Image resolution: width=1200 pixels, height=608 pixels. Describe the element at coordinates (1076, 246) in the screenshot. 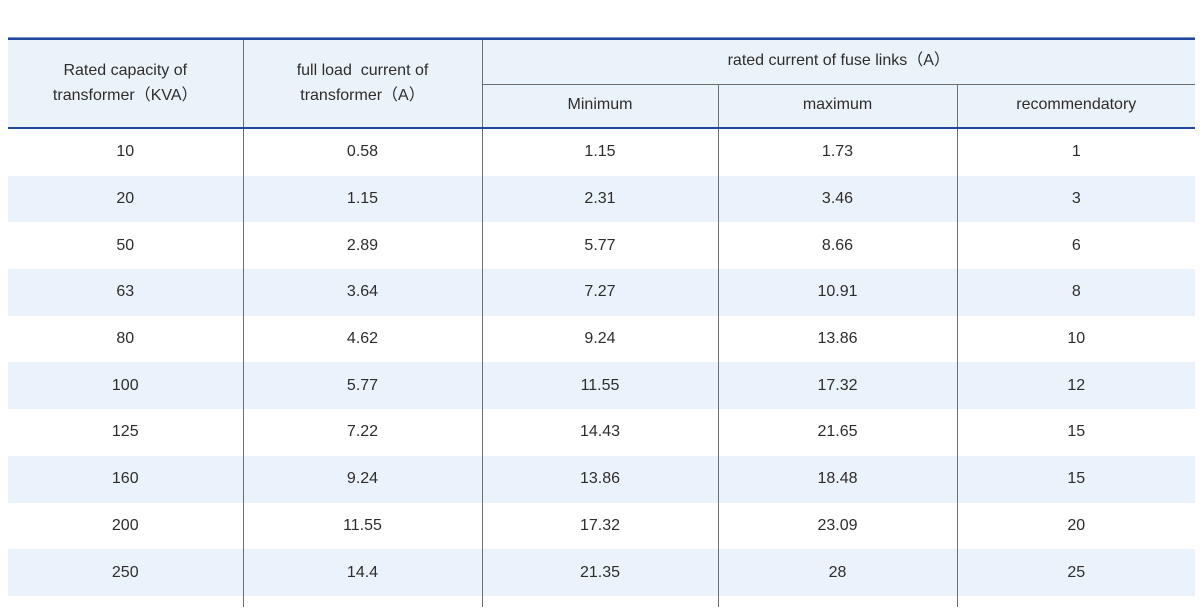

I see `cell-recommendatory: 6` at that location.